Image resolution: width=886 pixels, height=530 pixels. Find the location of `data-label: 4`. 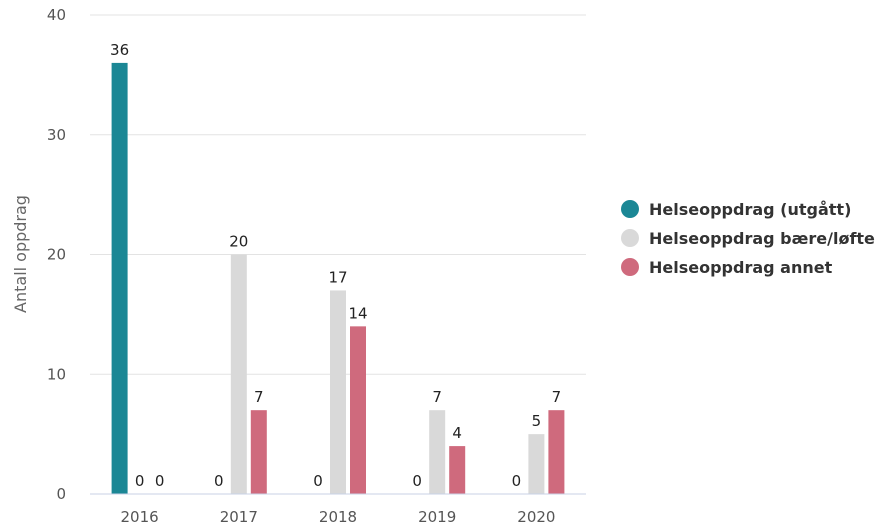

data-label: 4 is located at coordinates (457, 433).